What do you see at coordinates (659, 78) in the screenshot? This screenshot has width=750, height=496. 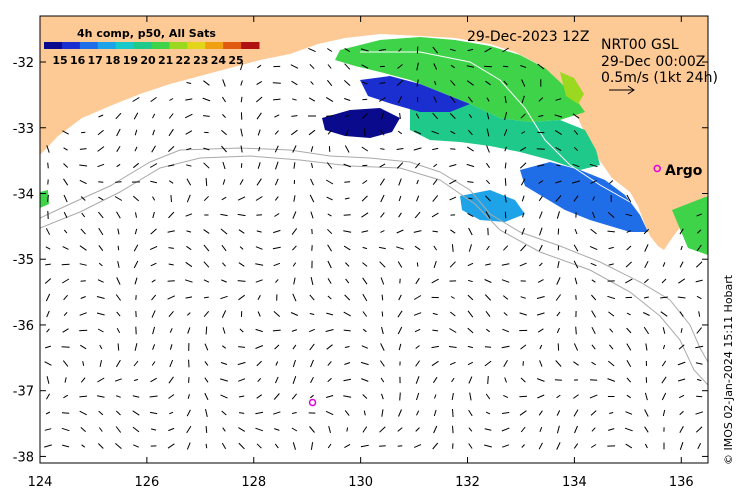 I see `info-line-3: 0.5m/s (1kt 24h)` at bounding box center [659, 78].